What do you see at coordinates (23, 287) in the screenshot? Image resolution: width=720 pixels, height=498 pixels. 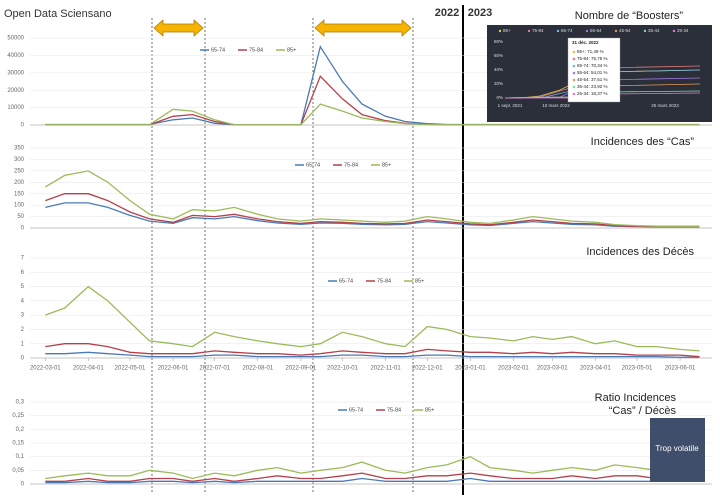 I see `y-tick-label: 5` at bounding box center [23, 287].